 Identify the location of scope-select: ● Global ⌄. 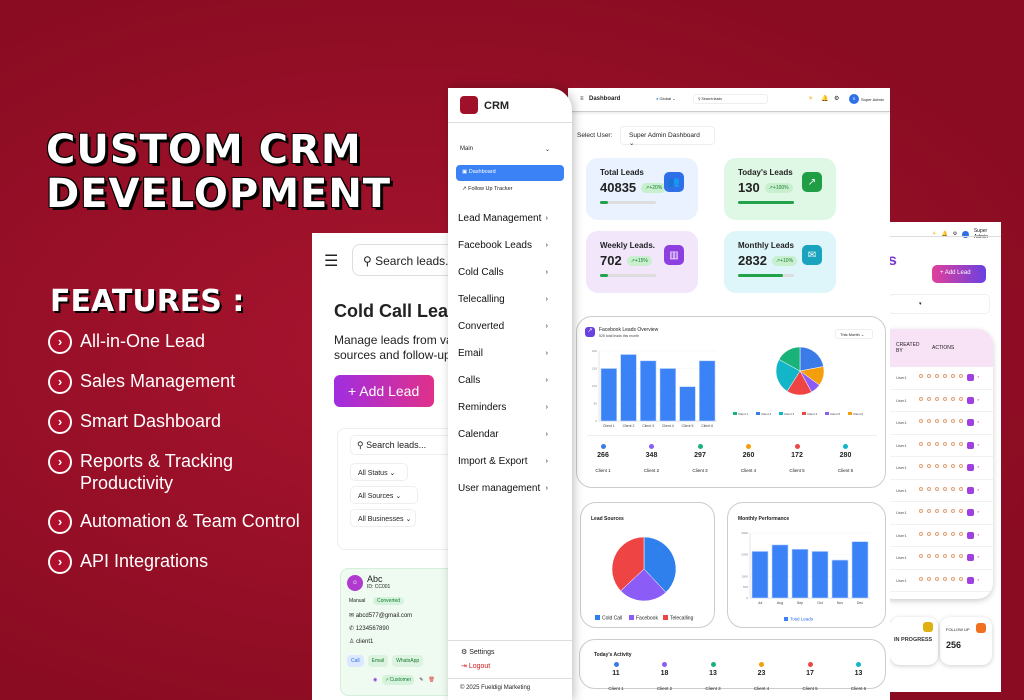
(666, 98).